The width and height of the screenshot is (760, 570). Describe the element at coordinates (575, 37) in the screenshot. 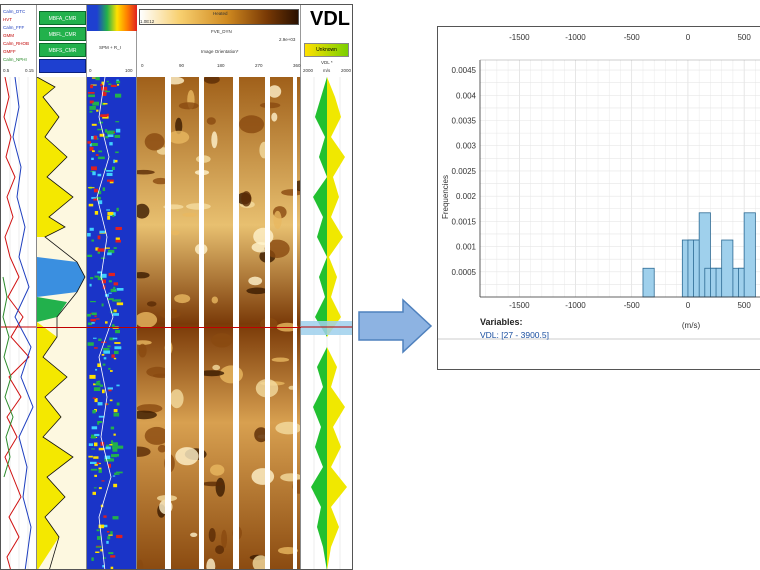

I see `x-tick-top: -1000` at that location.